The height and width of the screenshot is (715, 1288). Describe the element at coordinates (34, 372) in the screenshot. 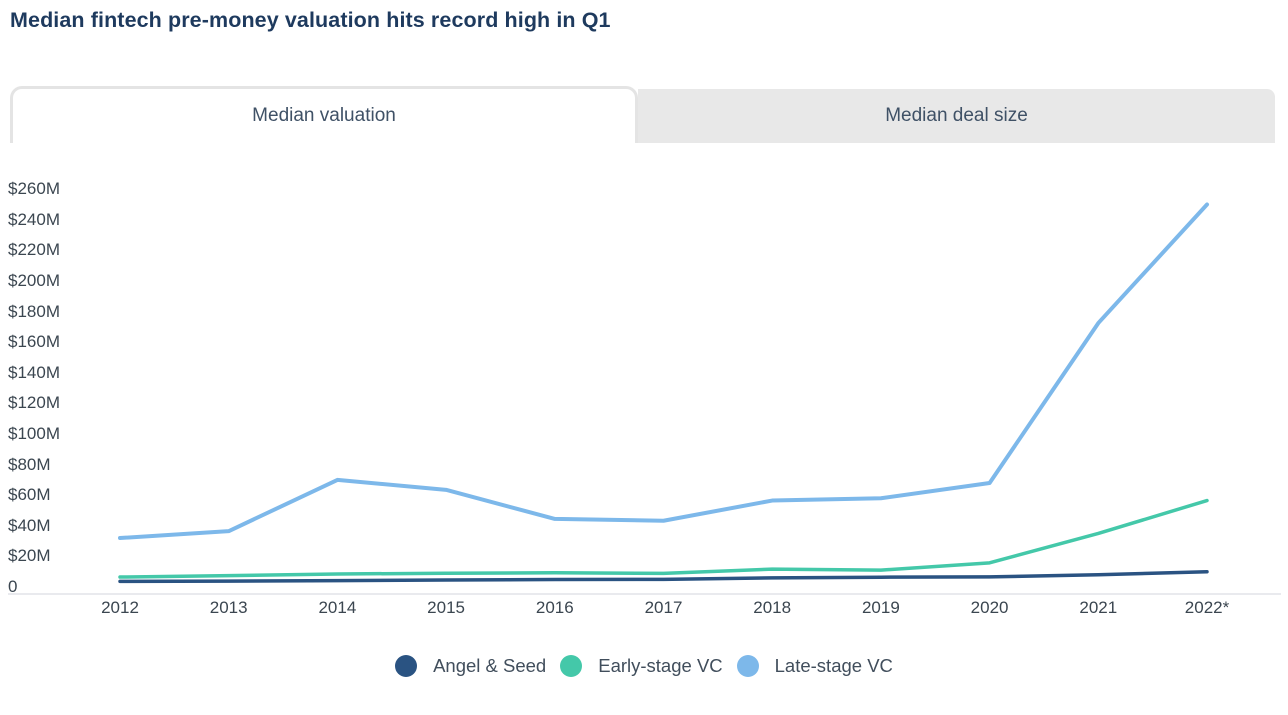

I see `y-tick-label: $140M` at that location.